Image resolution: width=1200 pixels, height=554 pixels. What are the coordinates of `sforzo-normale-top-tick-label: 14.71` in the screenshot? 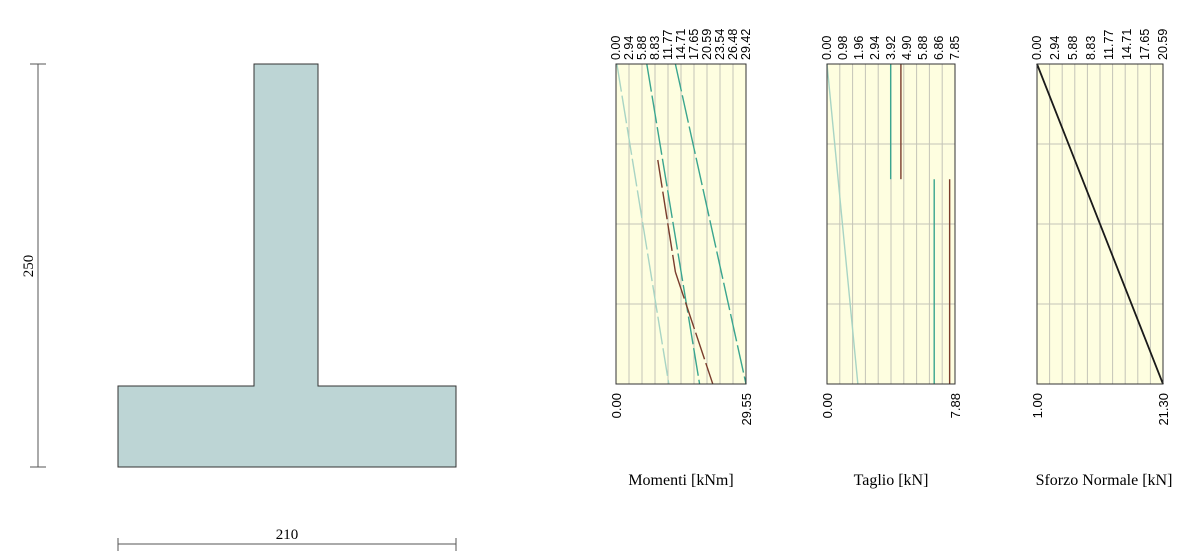 It's located at (1127, 44).